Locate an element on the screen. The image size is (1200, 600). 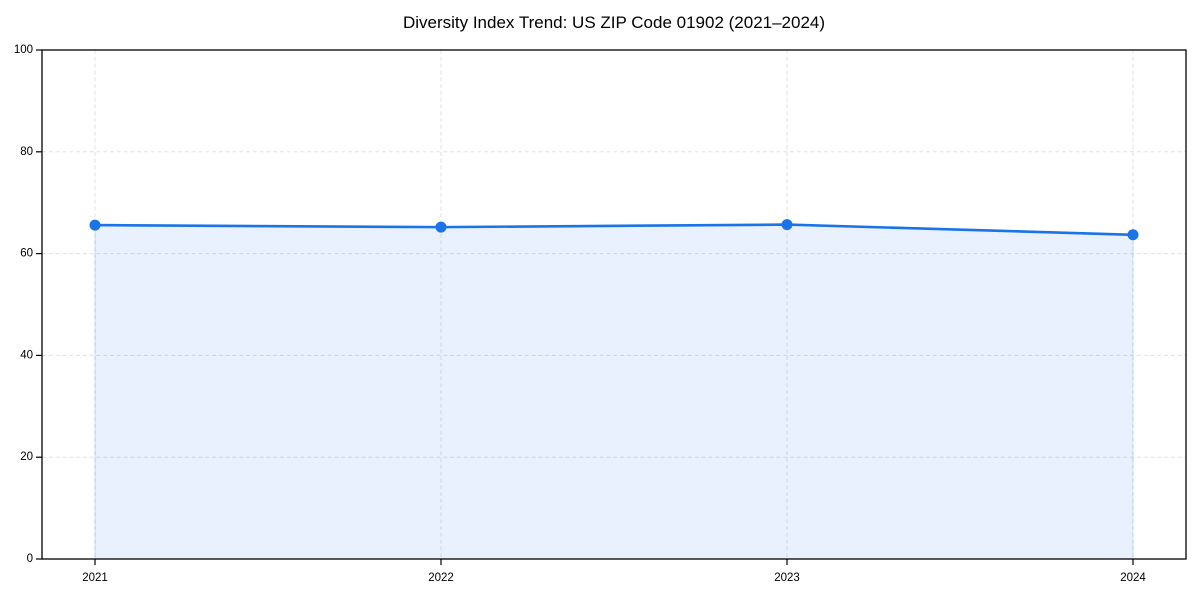
x-tick-label: 2021 is located at coordinates (95, 578).